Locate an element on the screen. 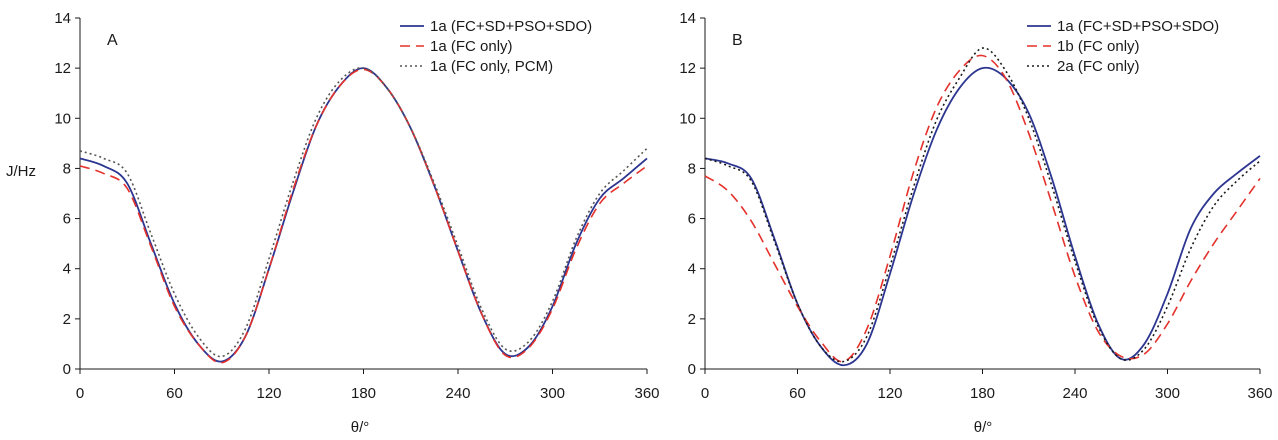 The image size is (1278, 440). y-tick-label-b: 12 is located at coordinates (687, 68).